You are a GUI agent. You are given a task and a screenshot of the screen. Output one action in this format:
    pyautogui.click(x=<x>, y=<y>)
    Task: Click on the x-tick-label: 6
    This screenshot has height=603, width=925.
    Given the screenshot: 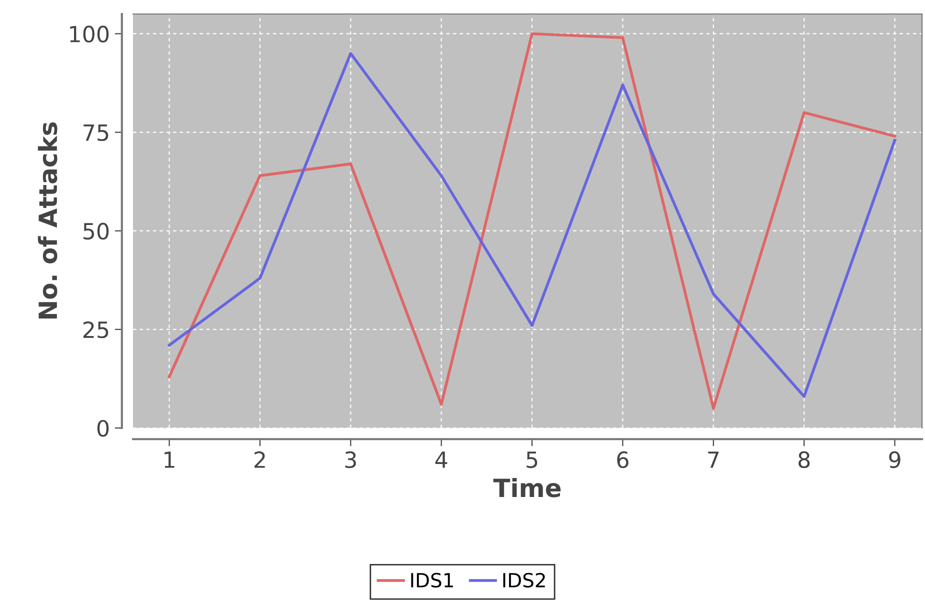 What is the action you would take?
    pyautogui.click(x=622, y=459)
    